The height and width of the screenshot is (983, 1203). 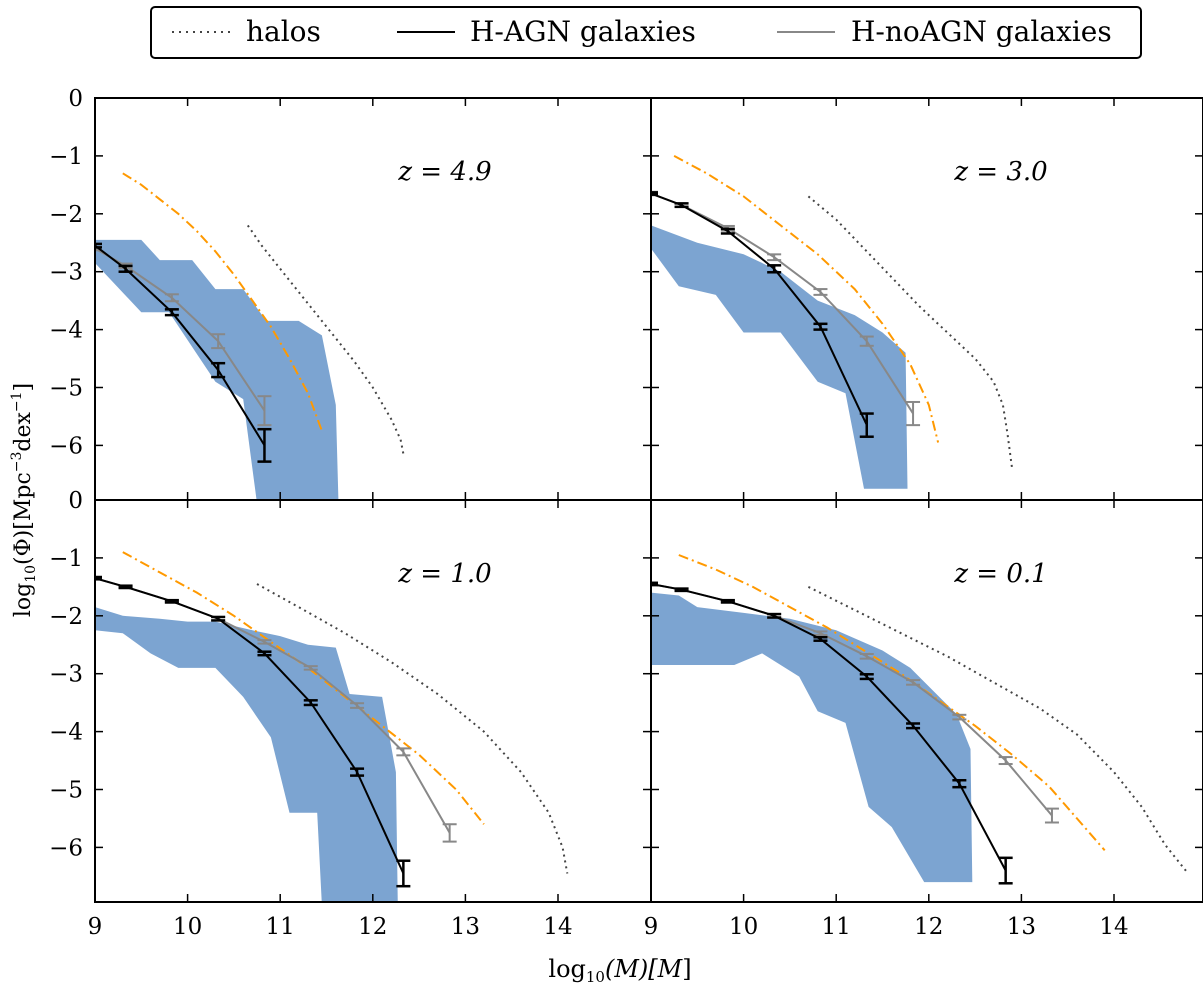 I want to click on y-axis-label: log10(Φ)[Mpc−3dex−1], so click(x=24, y=500).